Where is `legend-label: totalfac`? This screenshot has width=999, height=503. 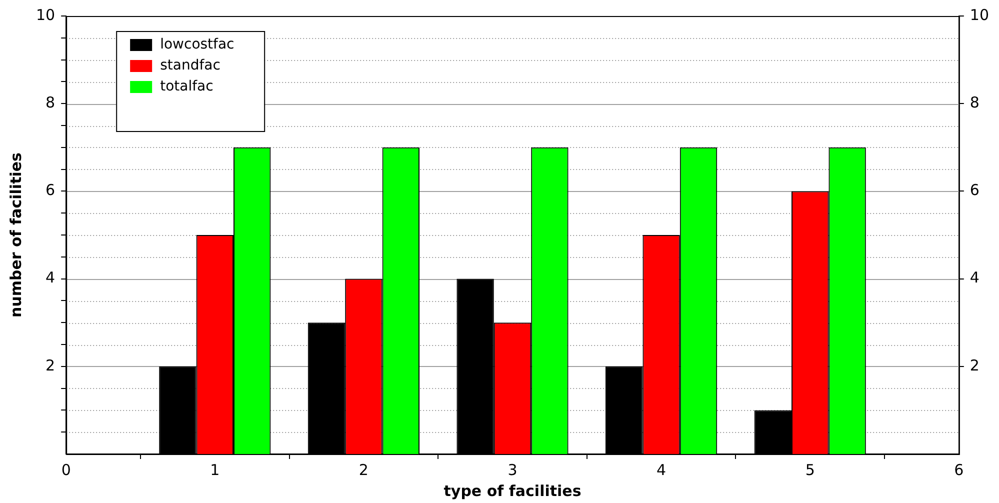
legend-label: totalfac is located at coordinates (187, 86).